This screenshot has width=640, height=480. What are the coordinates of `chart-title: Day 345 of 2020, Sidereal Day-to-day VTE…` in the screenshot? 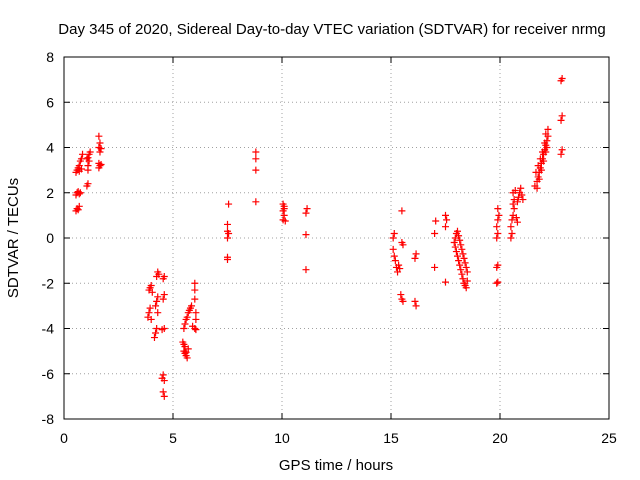 It's located at (331, 29).